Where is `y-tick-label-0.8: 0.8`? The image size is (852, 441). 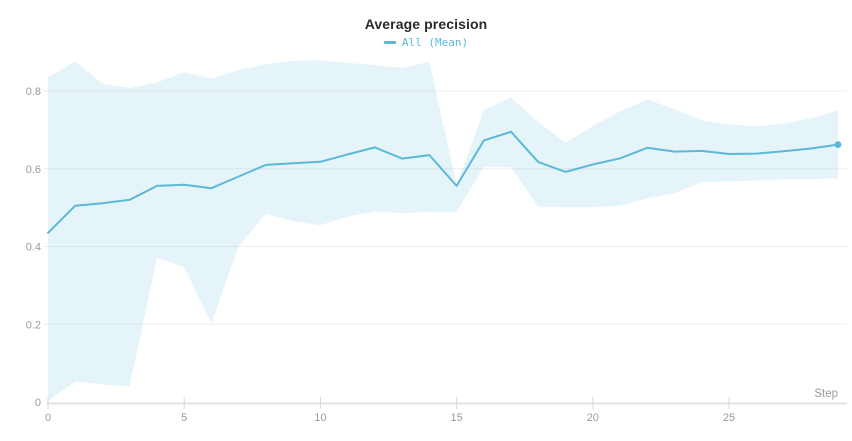 y-tick-label-0.8: 0.8 is located at coordinates (33, 92).